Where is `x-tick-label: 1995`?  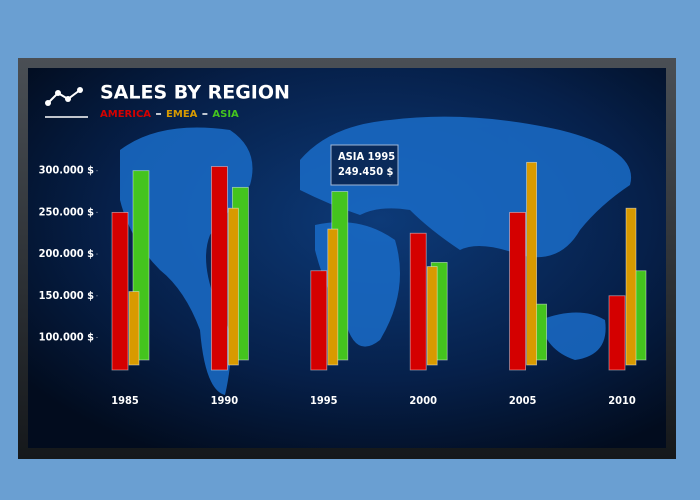
x-tick-label: 1995 is located at coordinates (324, 400).